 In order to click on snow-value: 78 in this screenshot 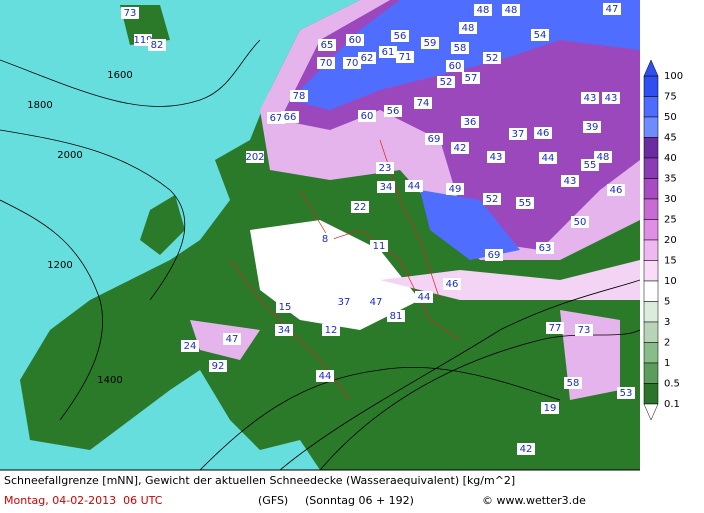, I will do `click(299, 96)`.